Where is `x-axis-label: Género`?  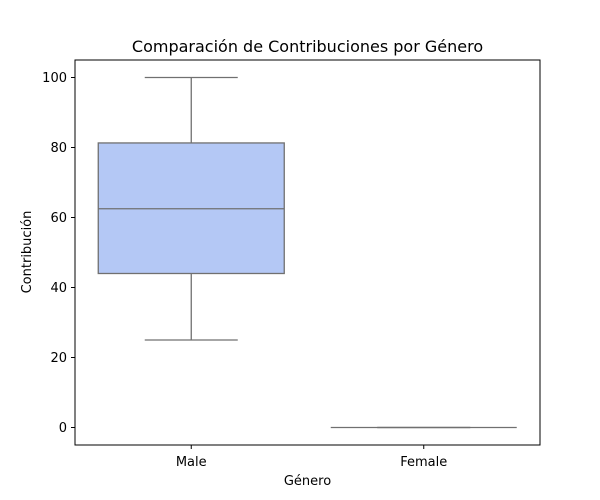
x-axis-label: Género is located at coordinates (307, 481).